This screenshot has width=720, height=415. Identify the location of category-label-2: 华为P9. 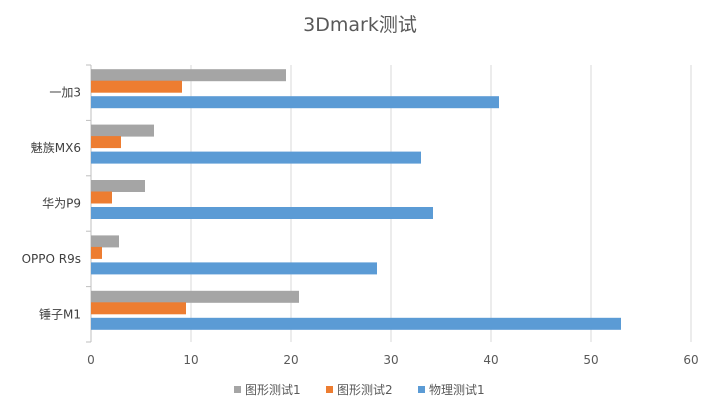
(61, 204).